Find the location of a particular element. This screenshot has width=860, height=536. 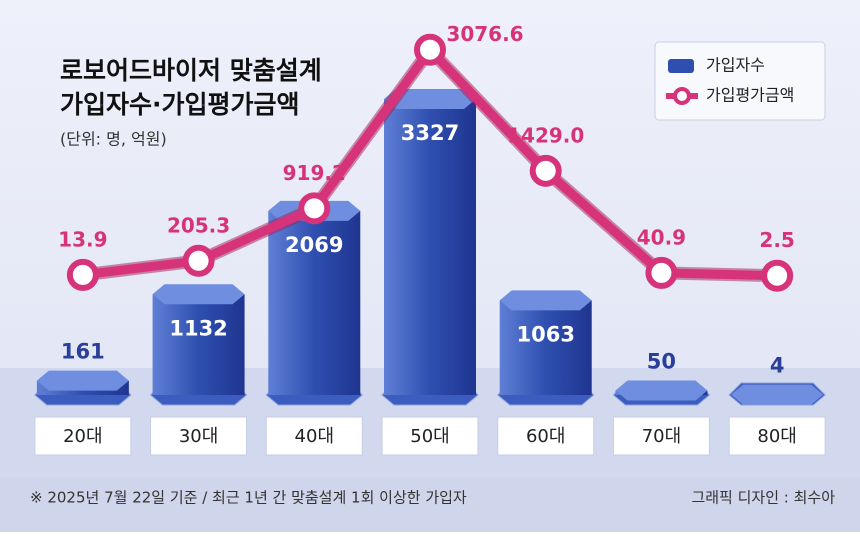

legend-swatch is located at coordinates (681, 66).